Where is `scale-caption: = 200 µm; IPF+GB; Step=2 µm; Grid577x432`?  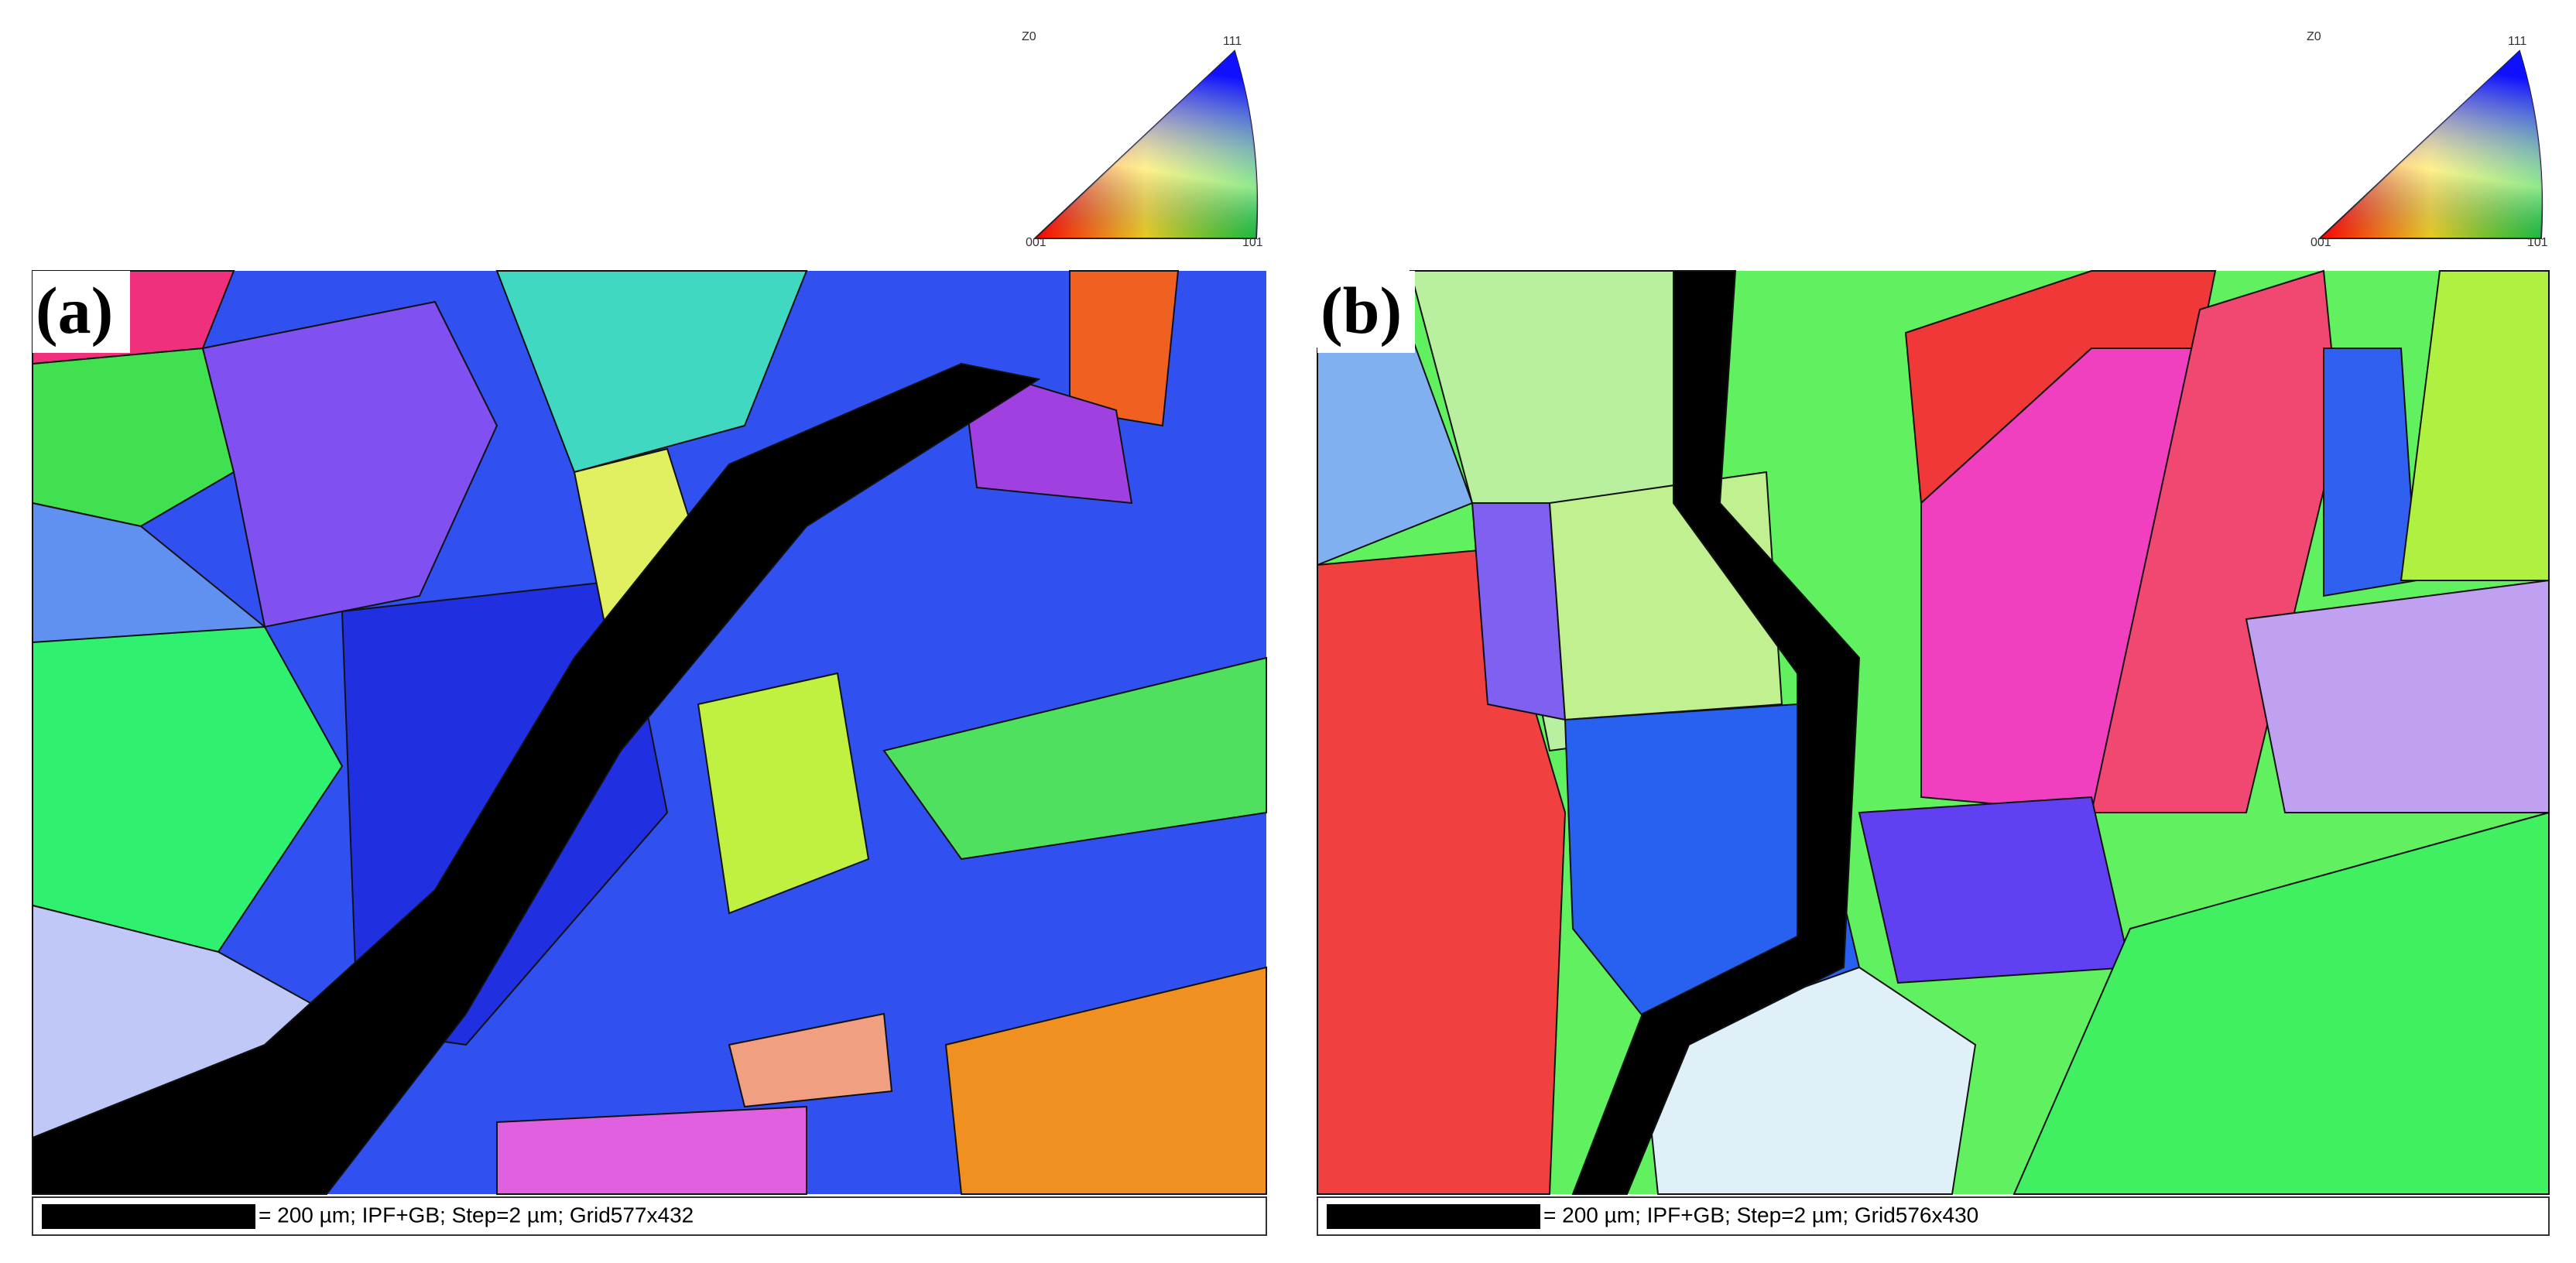 scale-caption: = 200 µm; IPF+GB; Step=2 µm; Grid577x432 is located at coordinates (476, 1215).